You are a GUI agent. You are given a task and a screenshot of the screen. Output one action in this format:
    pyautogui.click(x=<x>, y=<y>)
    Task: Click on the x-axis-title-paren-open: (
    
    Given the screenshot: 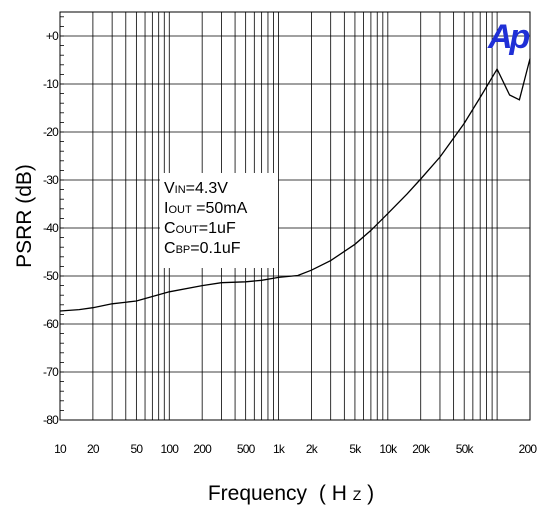 What is the action you would take?
    pyautogui.click(x=322, y=493)
    